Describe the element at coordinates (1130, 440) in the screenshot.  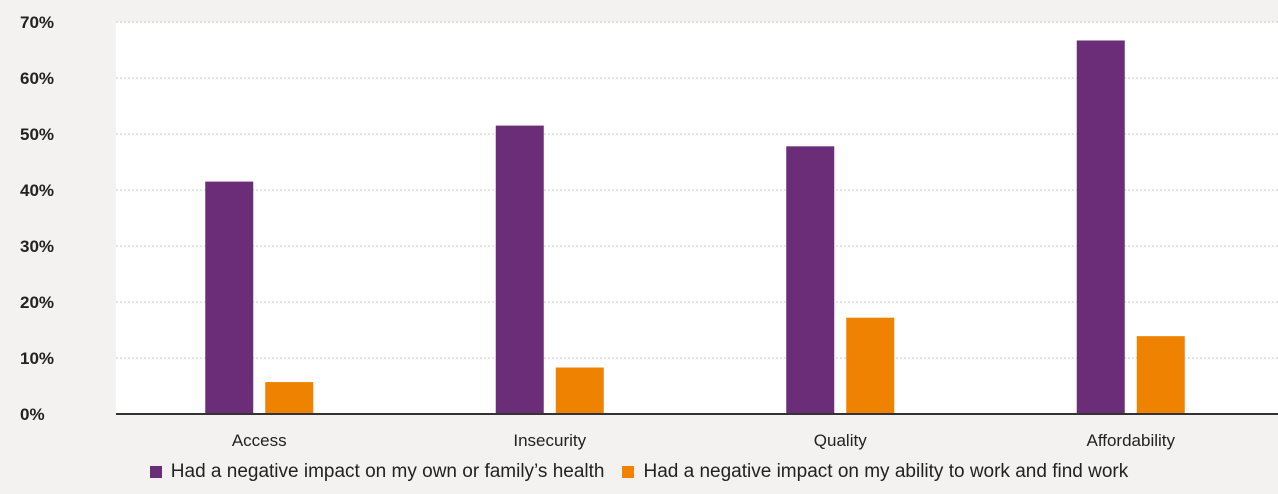
I see `x-category-label: Affordability` at that location.